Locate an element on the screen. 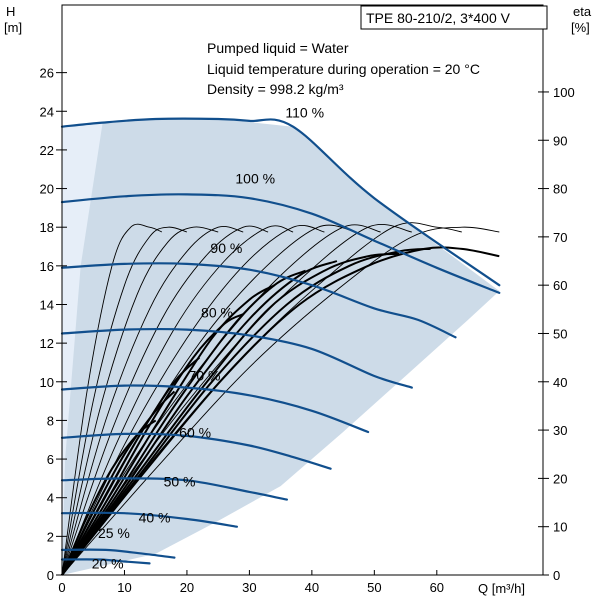 The height and width of the screenshot is (601, 608). head-curve-90-percent is located at coordinates (258, 300).